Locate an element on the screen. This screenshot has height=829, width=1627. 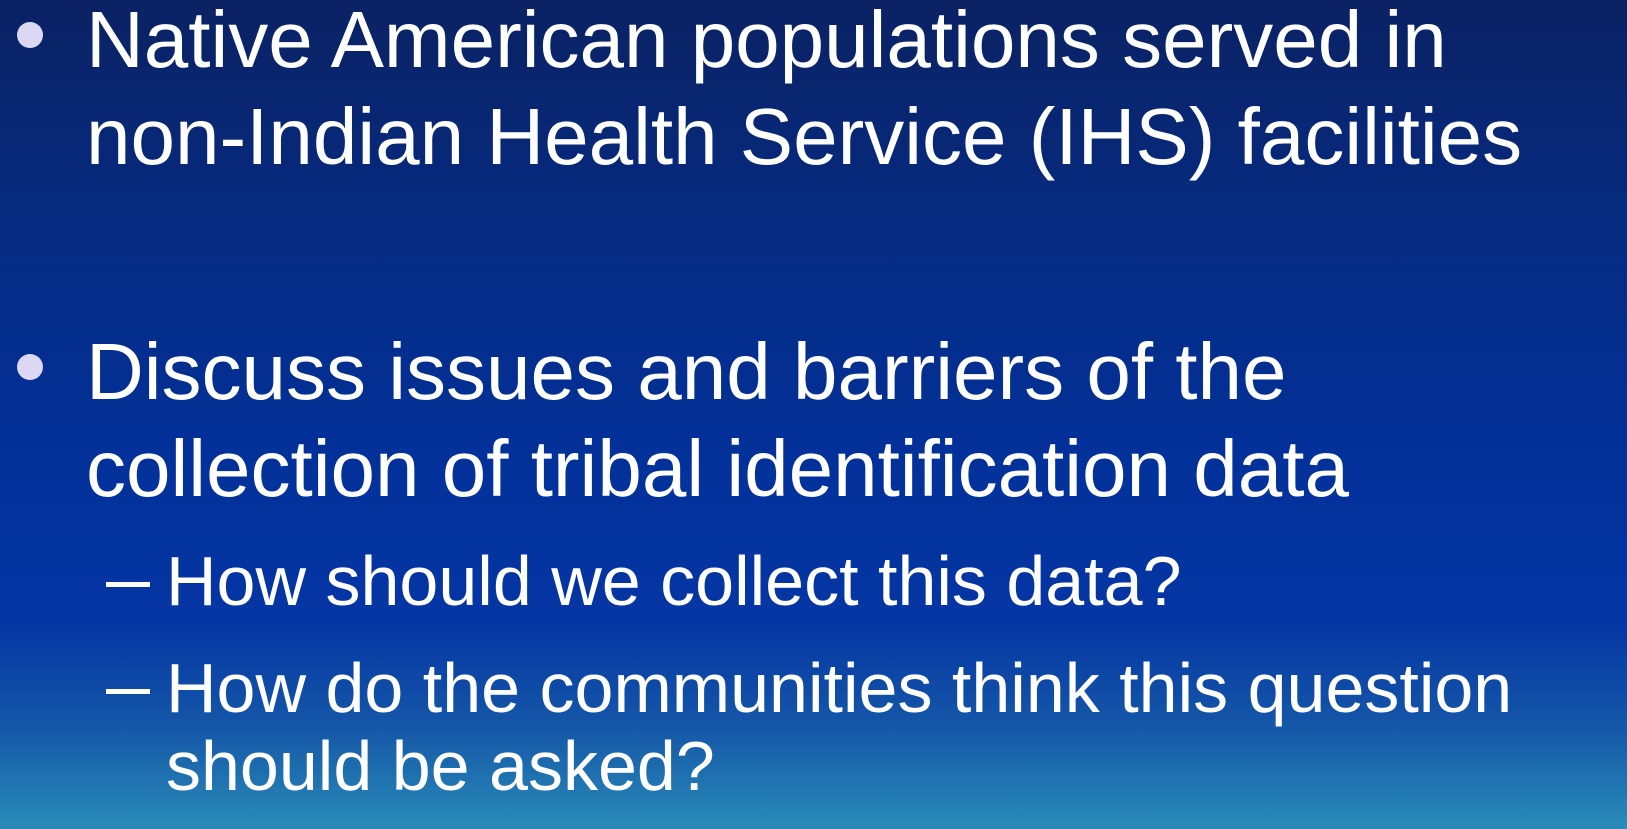
sub-bullet-text: How should we collect this data? is located at coordinates (674, 581).